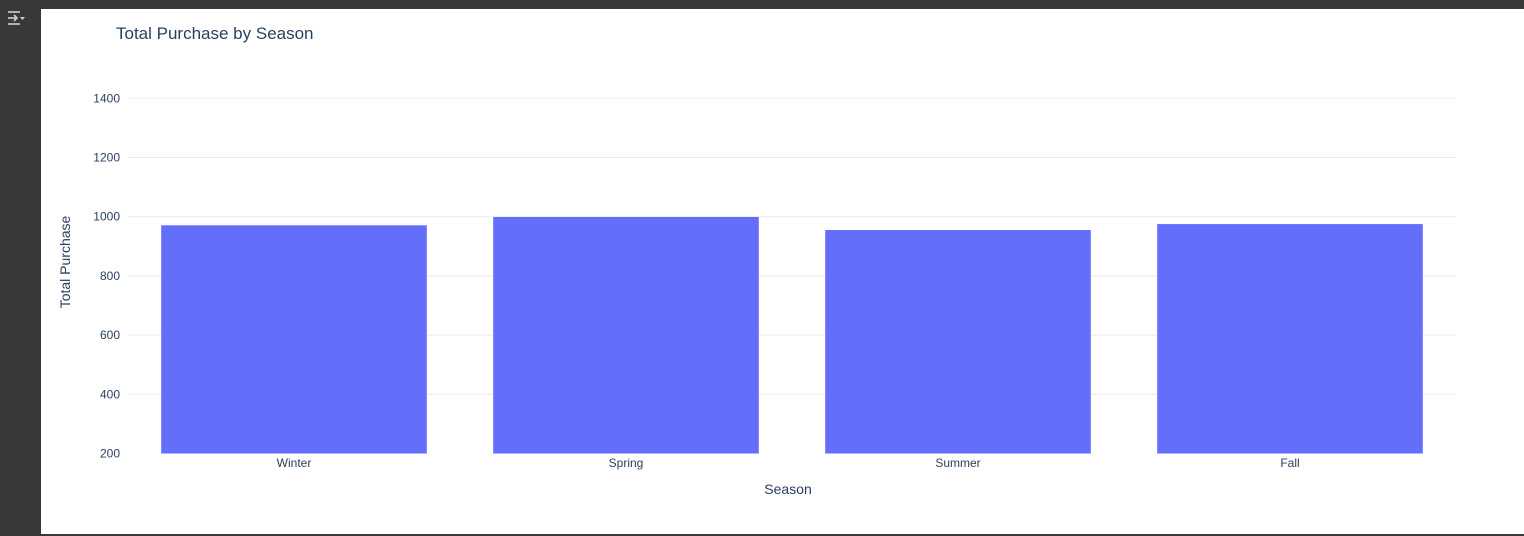 Image resolution: width=1524 pixels, height=536 pixels. What do you see at coordinates (16, 18) in the screenshot?
I see `output-collapse-icon` at bounding box center [16, 18].